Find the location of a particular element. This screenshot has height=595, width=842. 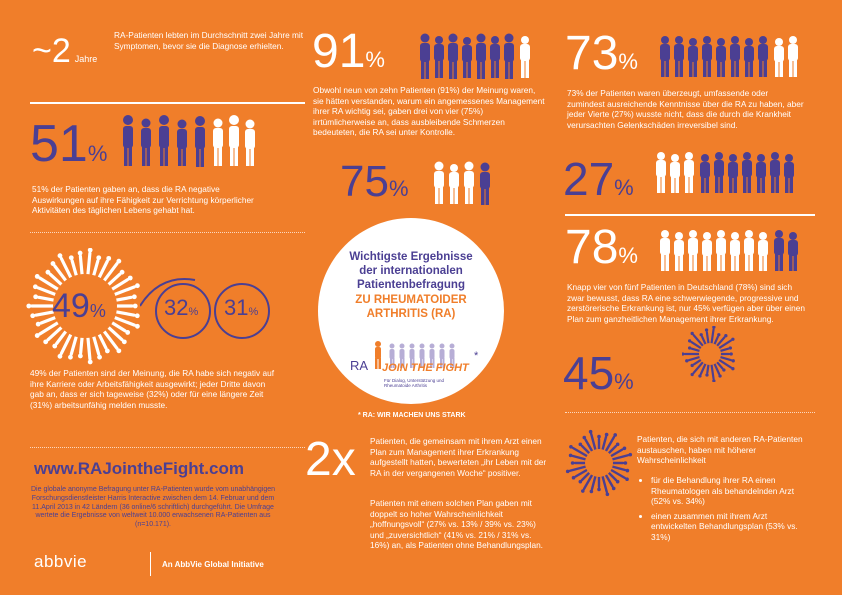

logo-ra: RA is located at coordinates (359, 365).